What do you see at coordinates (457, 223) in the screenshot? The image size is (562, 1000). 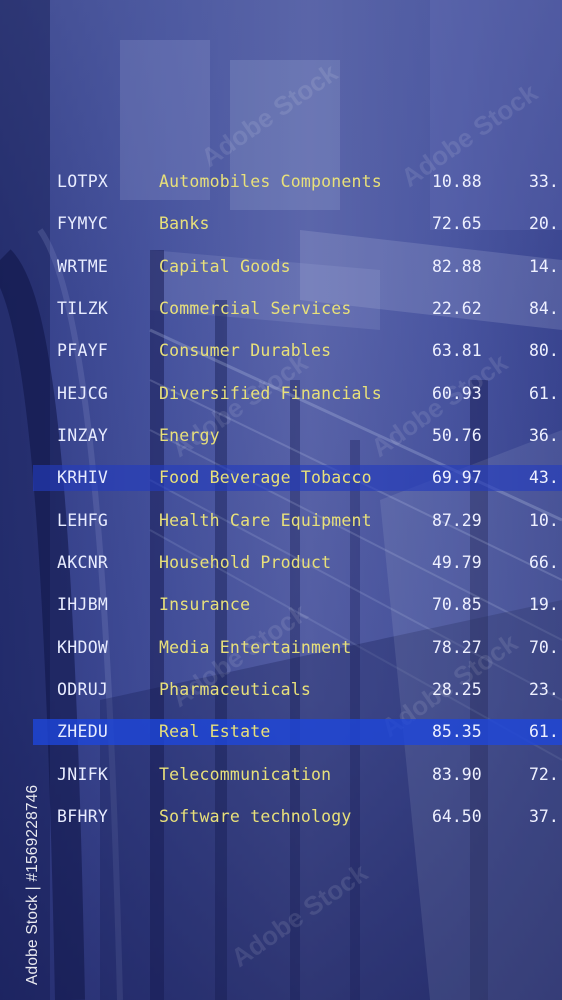 I see `price-value: 72.65` at bounding box center [457, 223].